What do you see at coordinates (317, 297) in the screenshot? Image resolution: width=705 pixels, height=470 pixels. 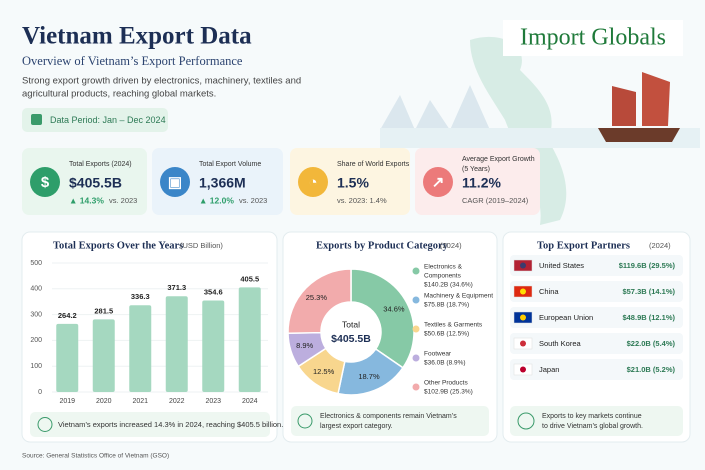 I see `slice-label: 25.3%` at bounding box center [317, 297].